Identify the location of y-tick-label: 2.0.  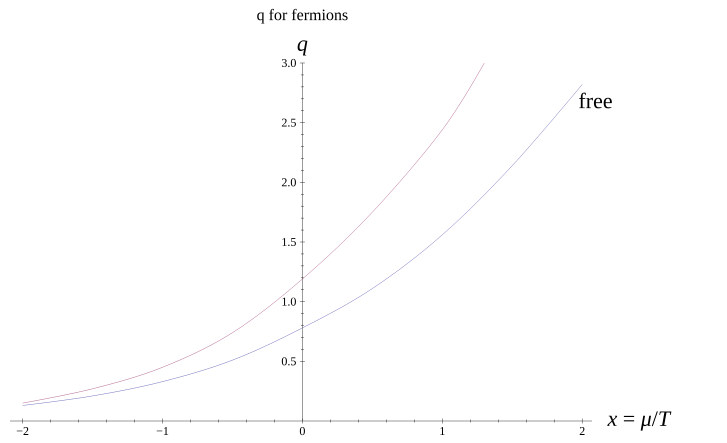
(289, 182).